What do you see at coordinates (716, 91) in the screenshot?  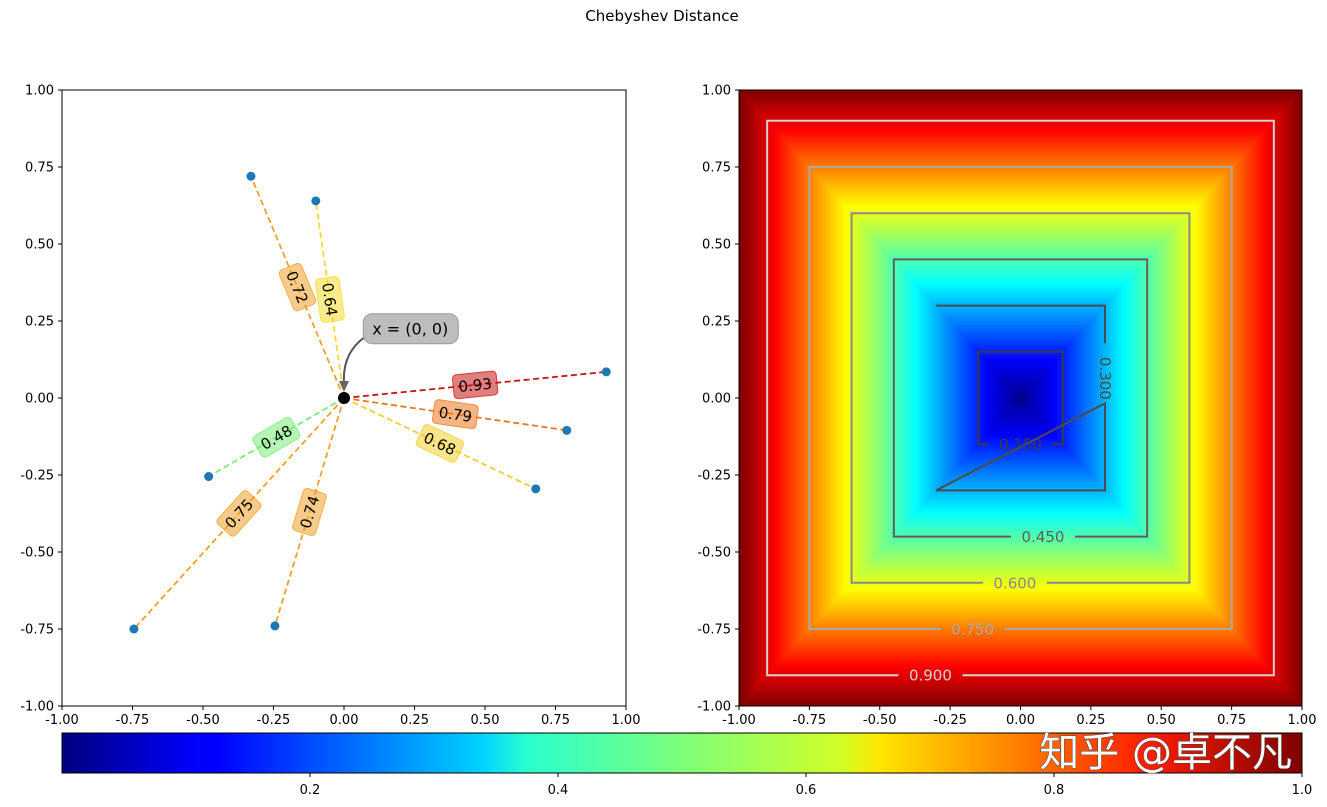 I see `right-y-tick-label: 1.00` at bounding box center [716, 91].